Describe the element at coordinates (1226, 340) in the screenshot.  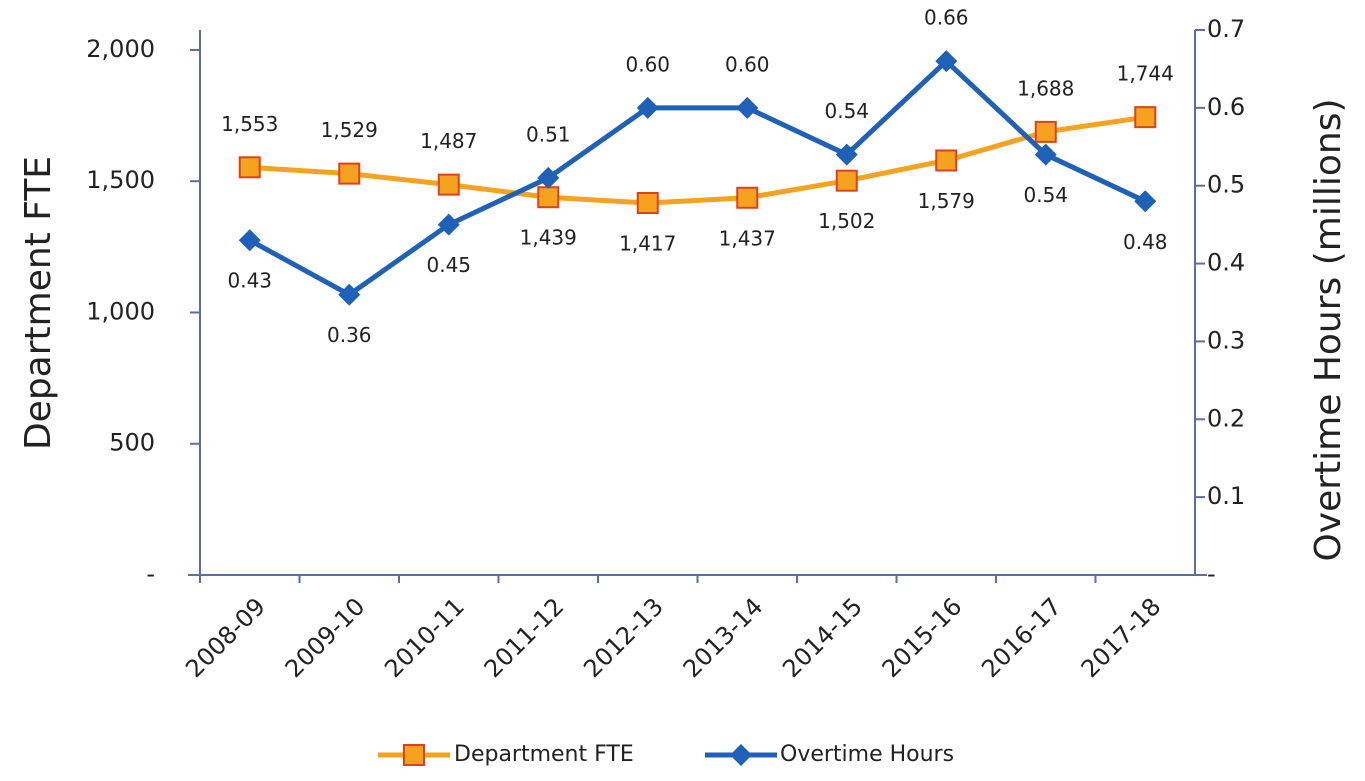
I see `y2-tick-label: 0.3` at that location.